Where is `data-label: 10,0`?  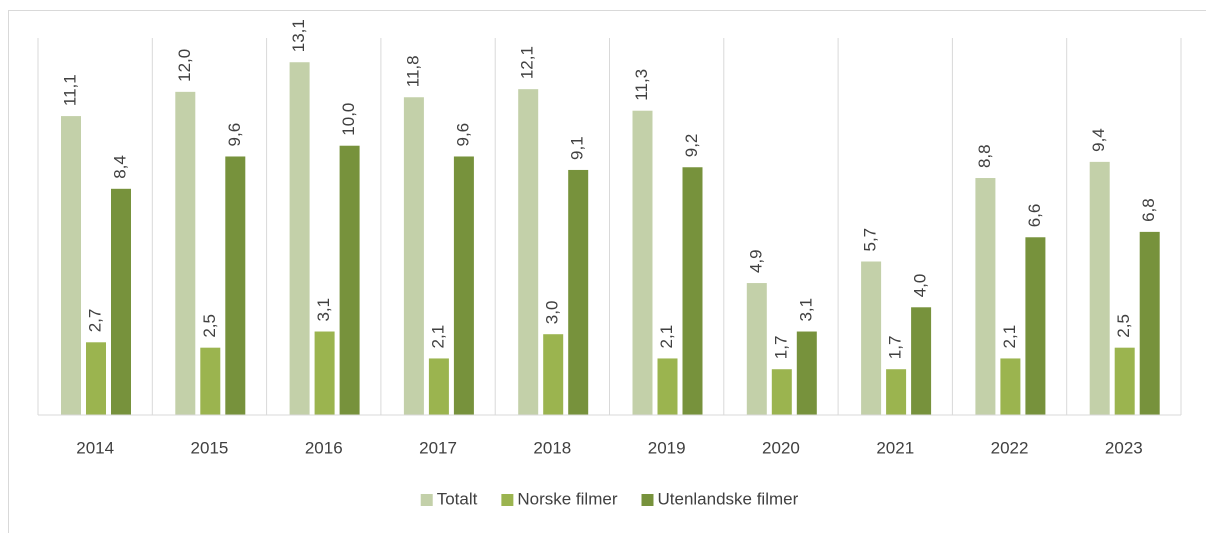 data-label: 10,0 is located at coordinates (348, 119).